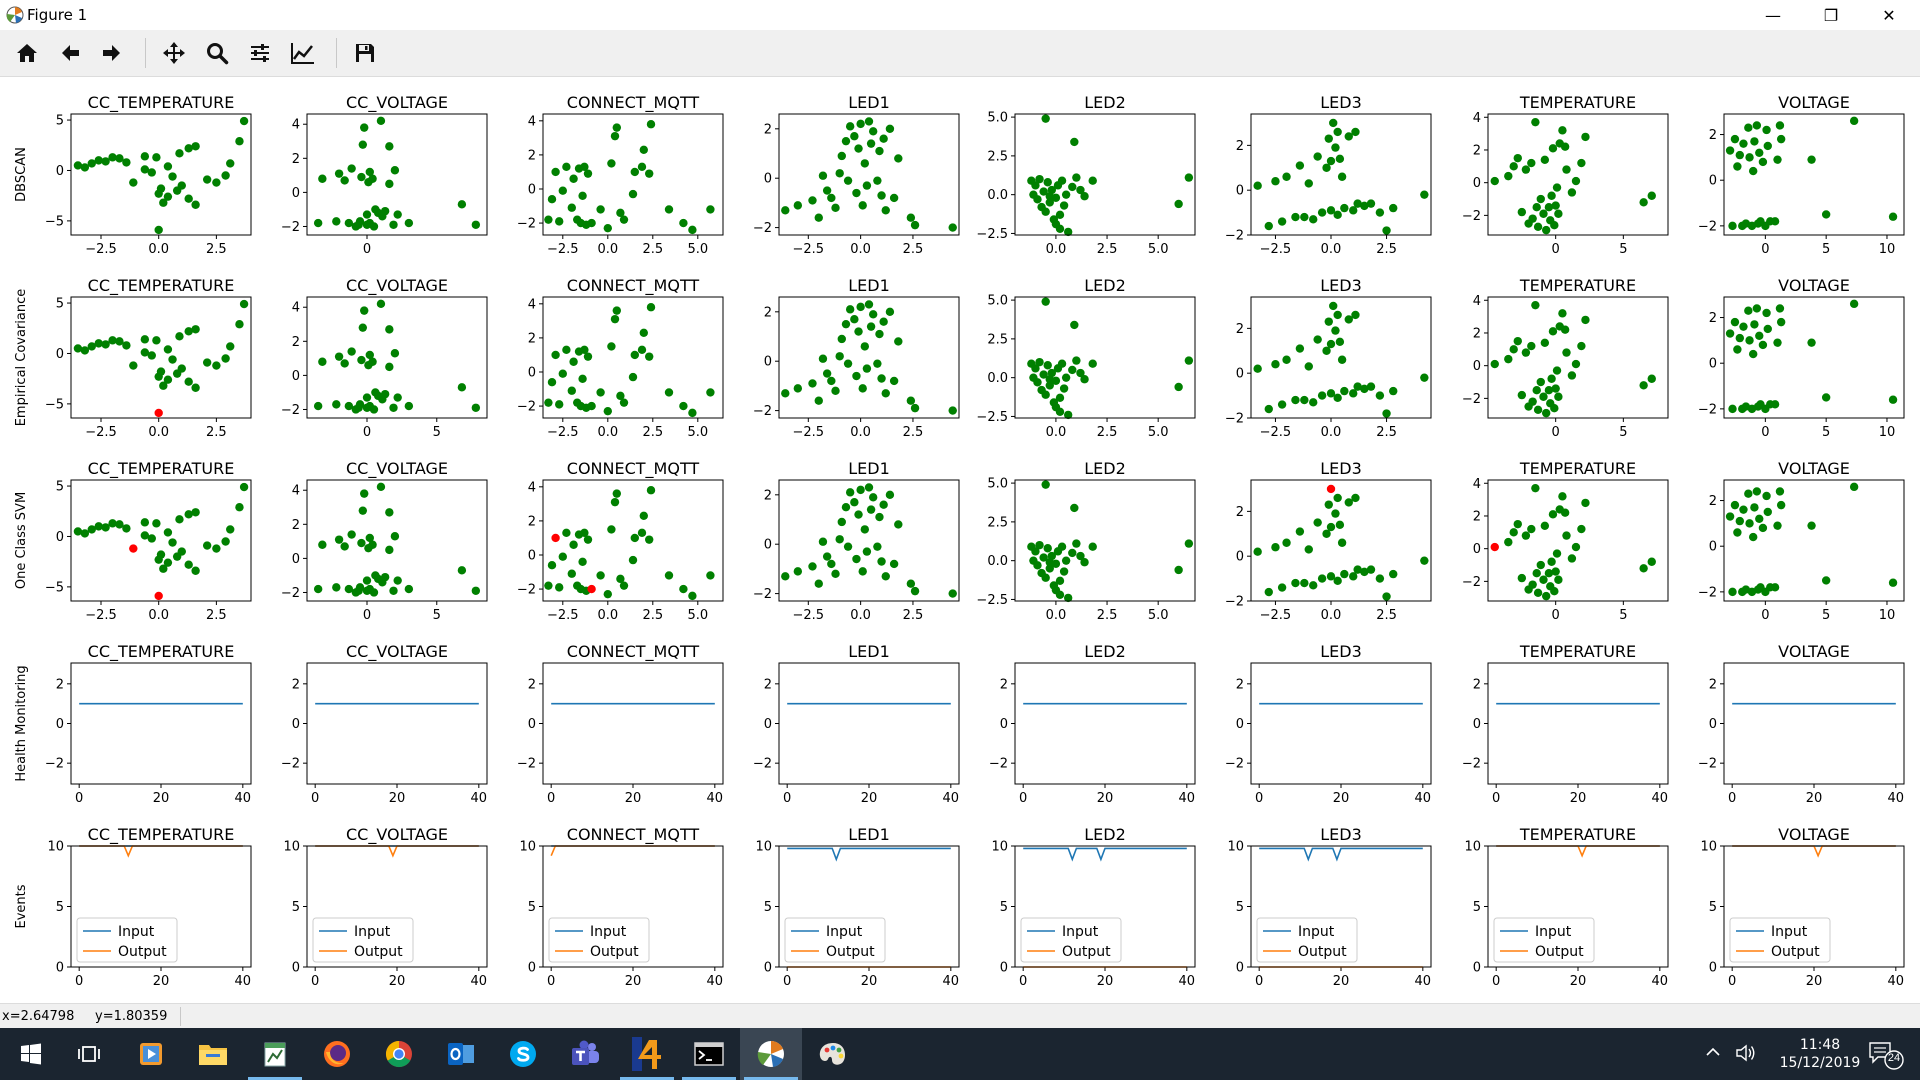 Image resolution: width=1920 pixels, height=1080 pixels. I want to click on taskbar-terminal, so click(709, 1054).